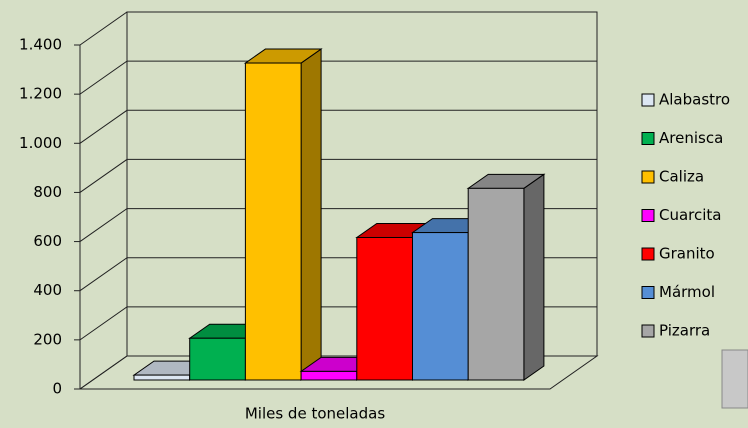 The width and height of the screenshot is (748, 428). What do you see at coordinates (40, 94) in the screenshot?
I see `y-tick-label: 1.200` at bounding box center [40, 94].